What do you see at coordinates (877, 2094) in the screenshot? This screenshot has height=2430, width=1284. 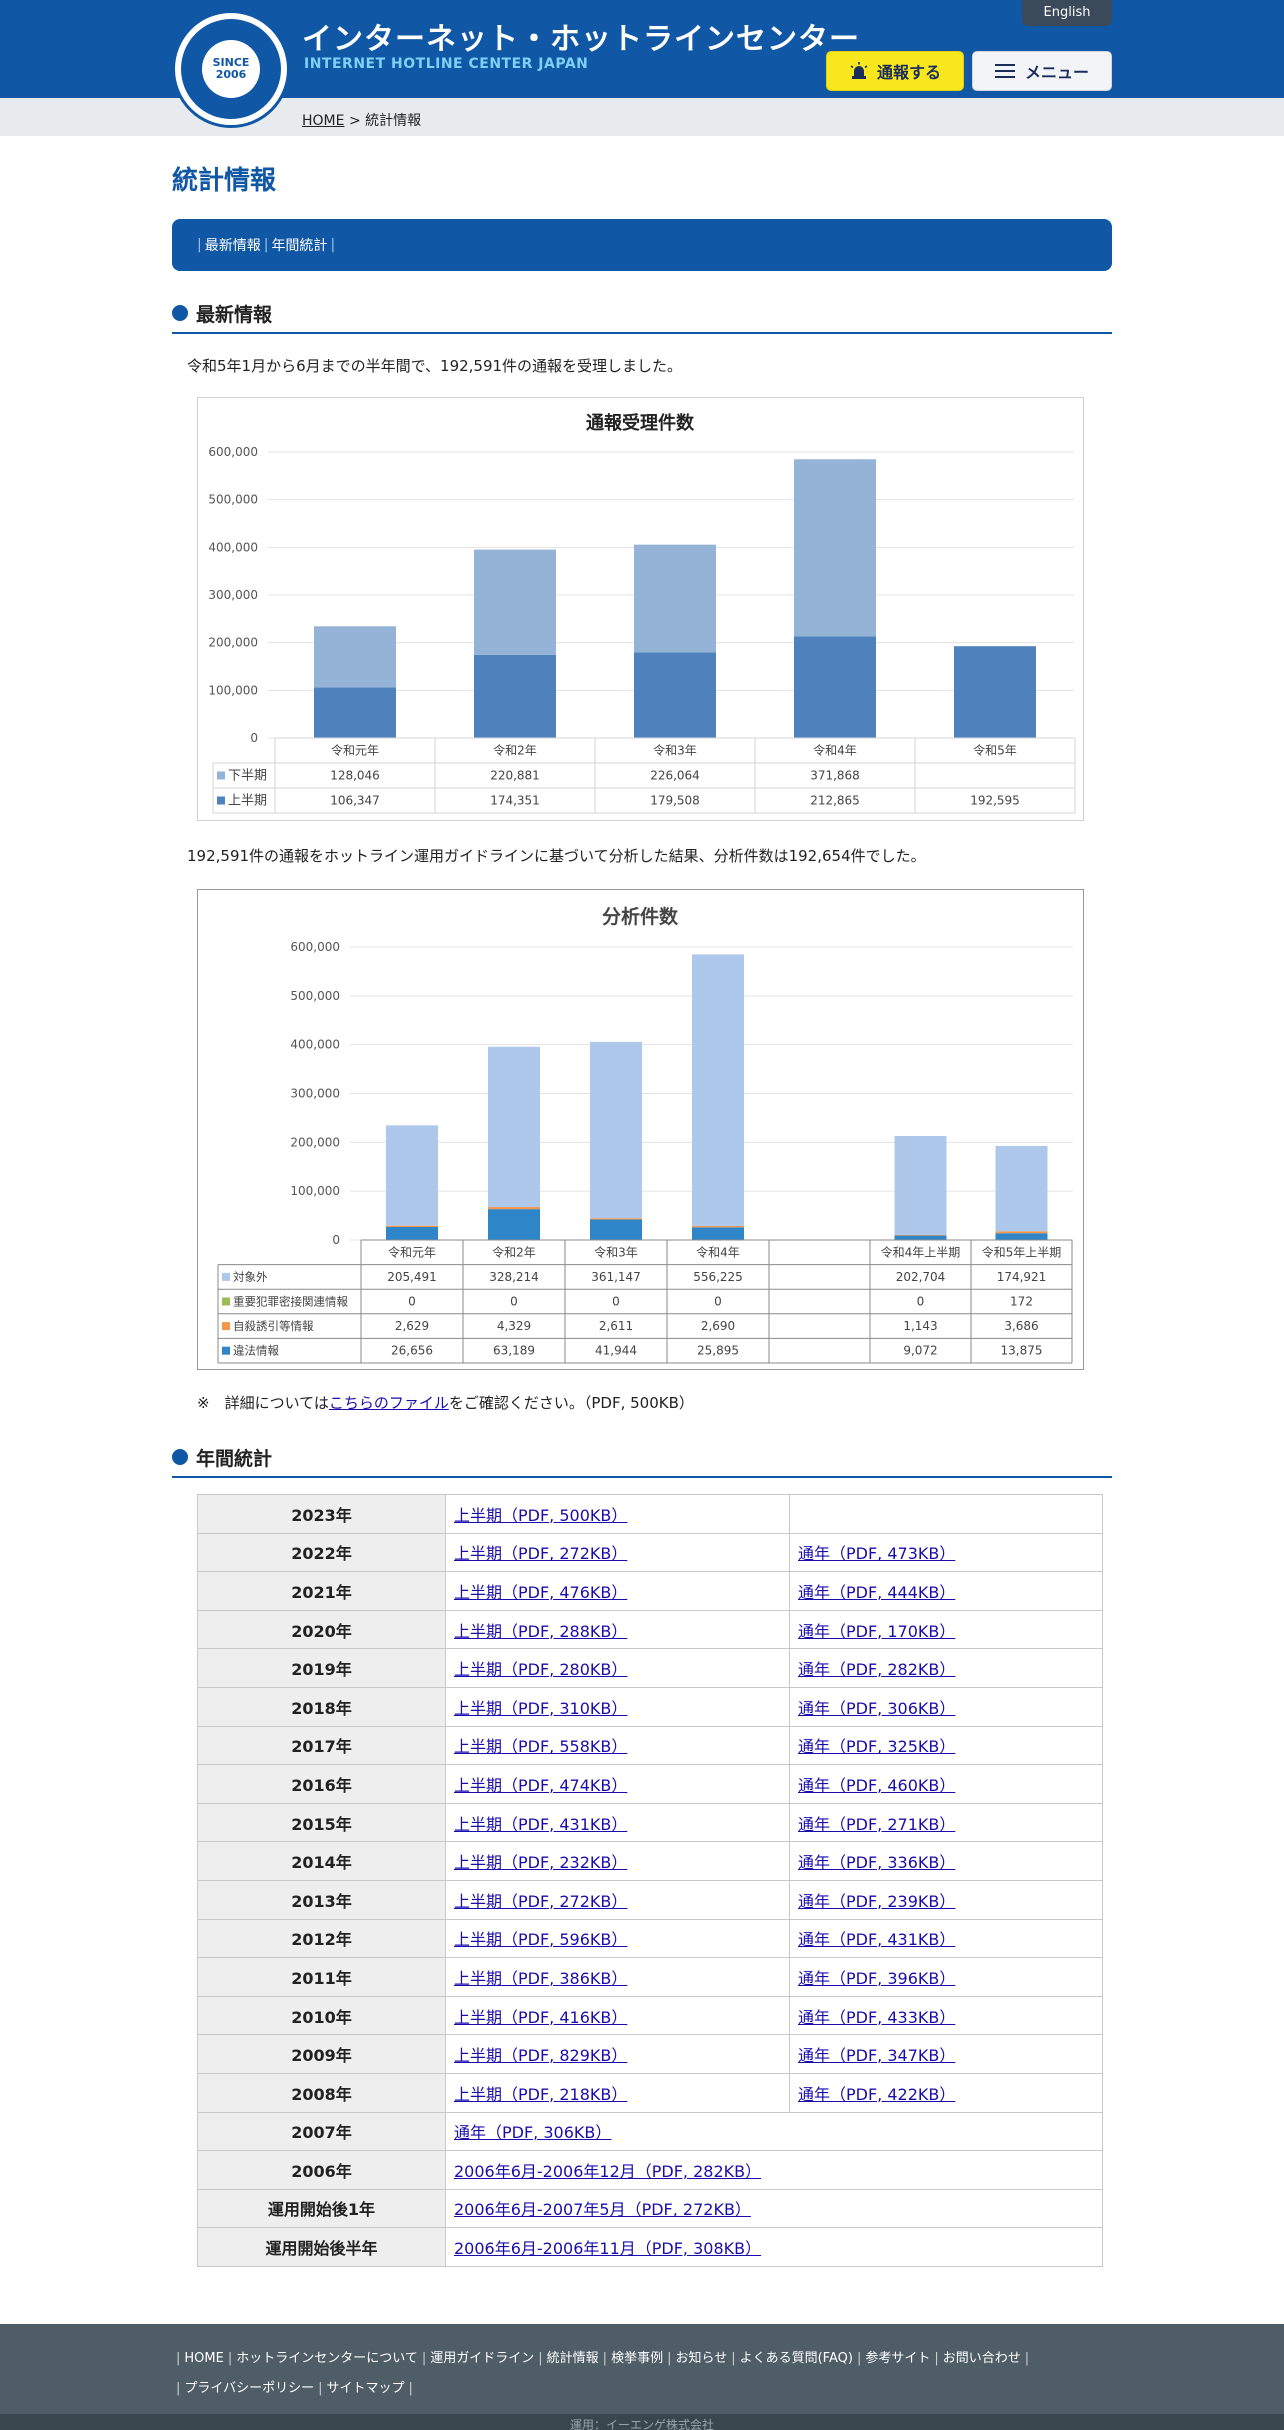 I see `full-year-pdf-link: 通年（PDF, 422KB）` at bounding box center [877, 2094].